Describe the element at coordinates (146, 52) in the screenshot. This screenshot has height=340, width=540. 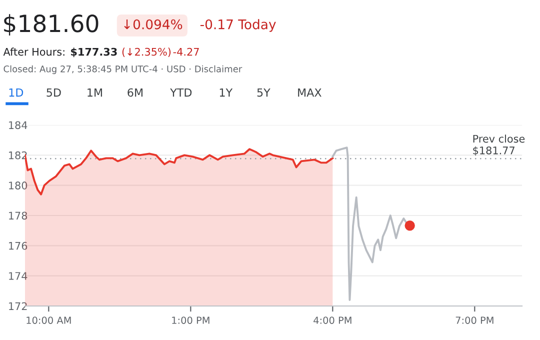
I see `text: (↓2.35%)` at that location.